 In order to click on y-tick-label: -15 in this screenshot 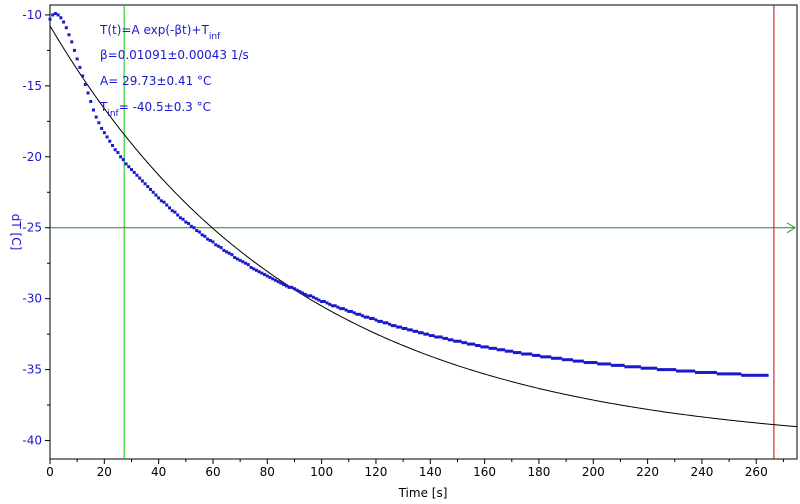, I will do `click(32, 86)`.